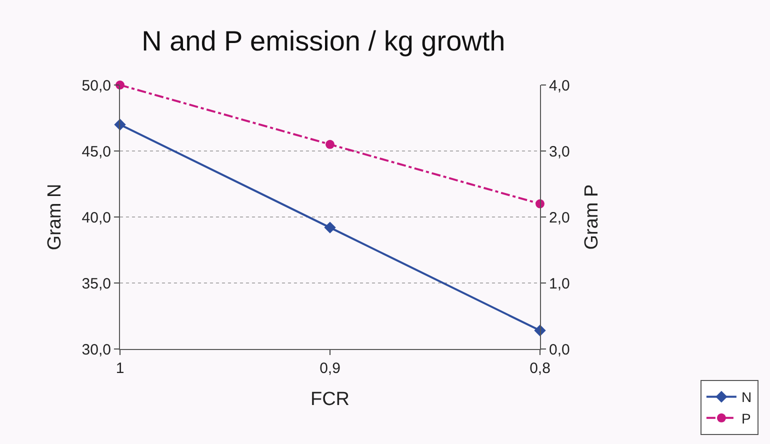 The width and height of the screenshot is (770, 444). What do you see at coordinates (96, 217) in the screenshot?
I see `y-tick-label: 40,0` at bounding box center [96, 217].